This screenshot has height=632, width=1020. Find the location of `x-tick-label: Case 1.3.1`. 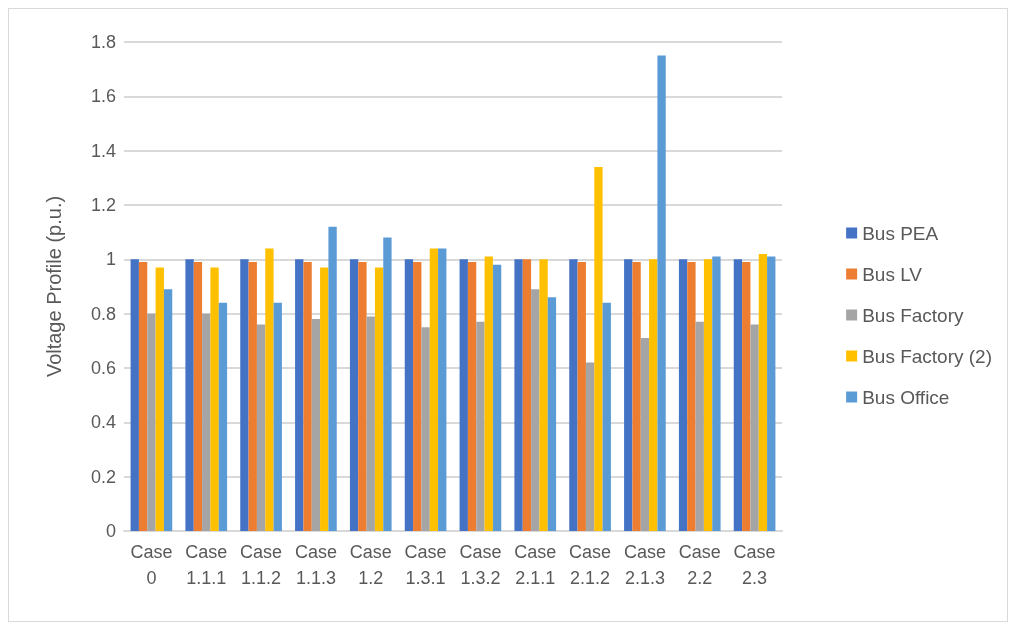

x-tick-label: Case 1.3.1 is located at coordinates (425, 565).